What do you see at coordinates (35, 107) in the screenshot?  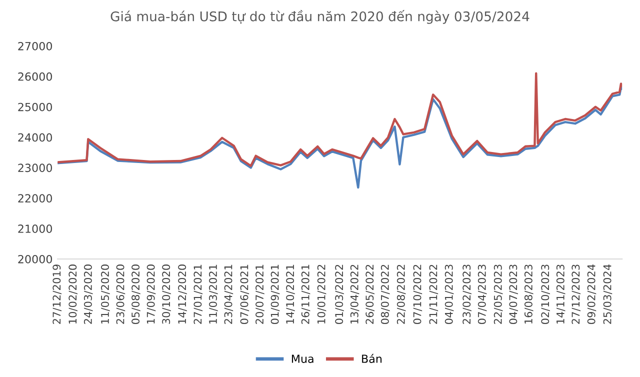 I see `y-tick-label: 25000` at bounding box center [35, 107].